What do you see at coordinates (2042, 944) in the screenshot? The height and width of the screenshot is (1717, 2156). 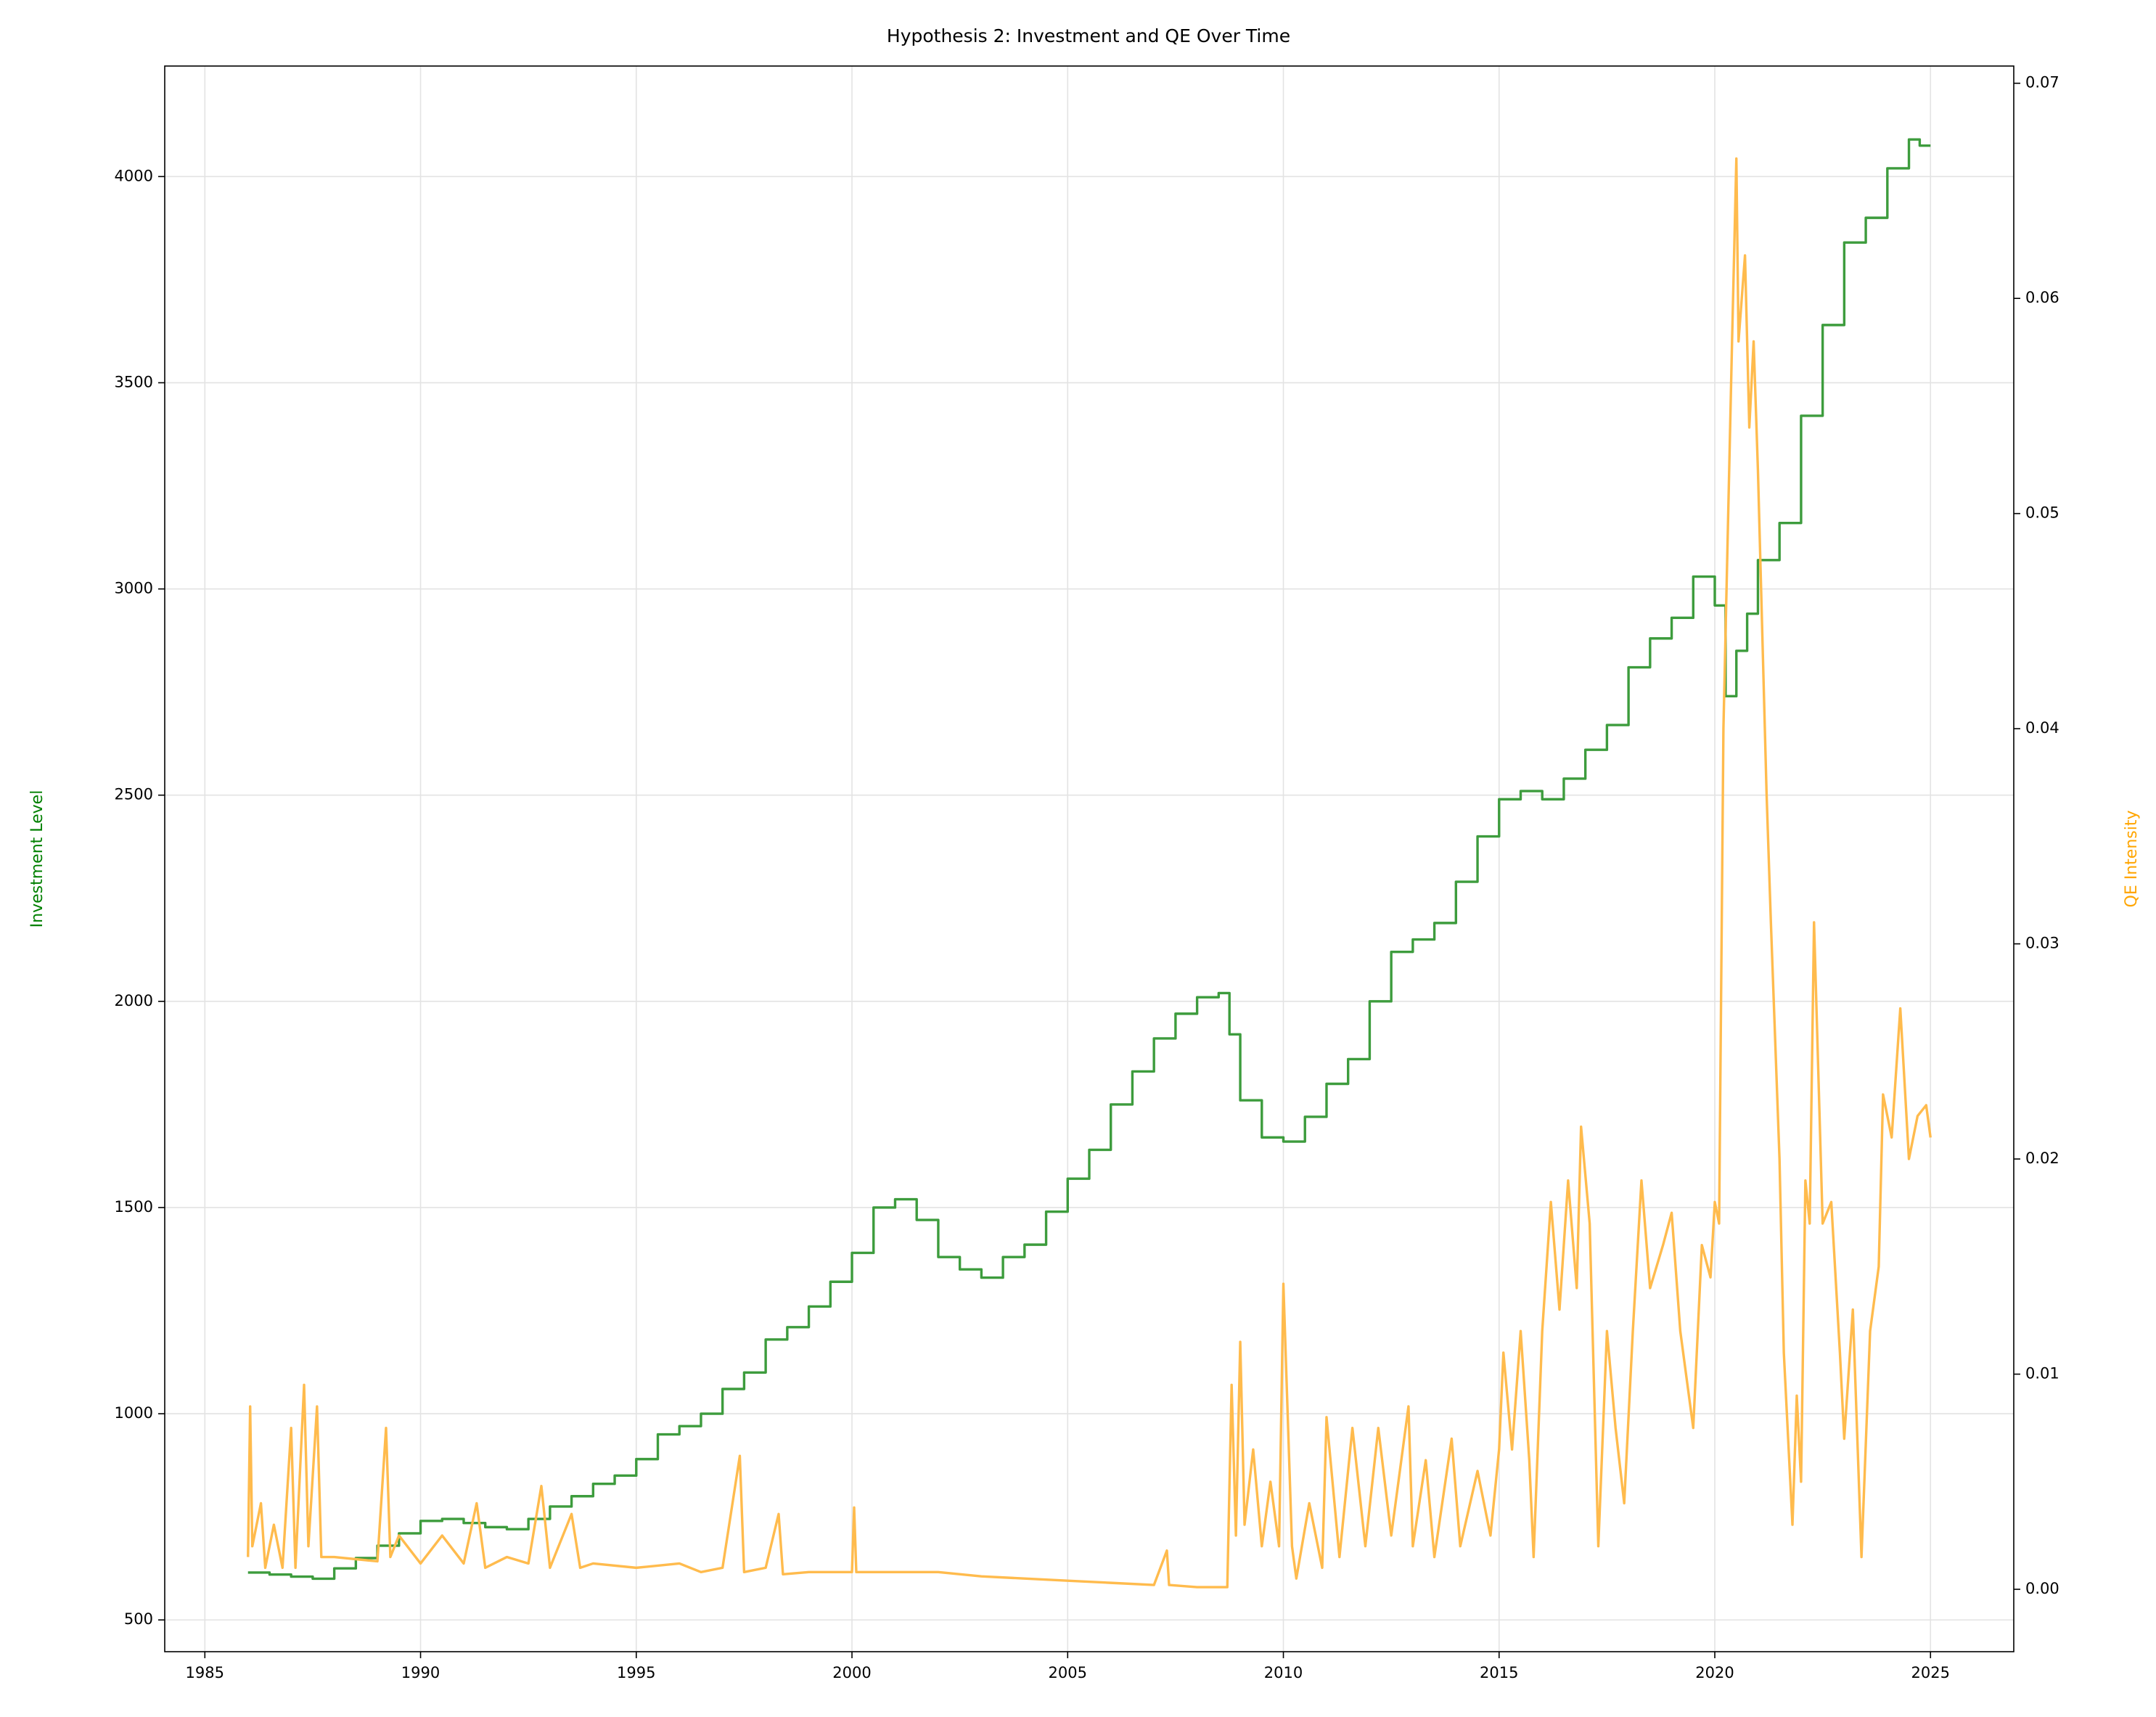 I see `y2-tick-label: 0.03` at bounding box center [2042, 944].